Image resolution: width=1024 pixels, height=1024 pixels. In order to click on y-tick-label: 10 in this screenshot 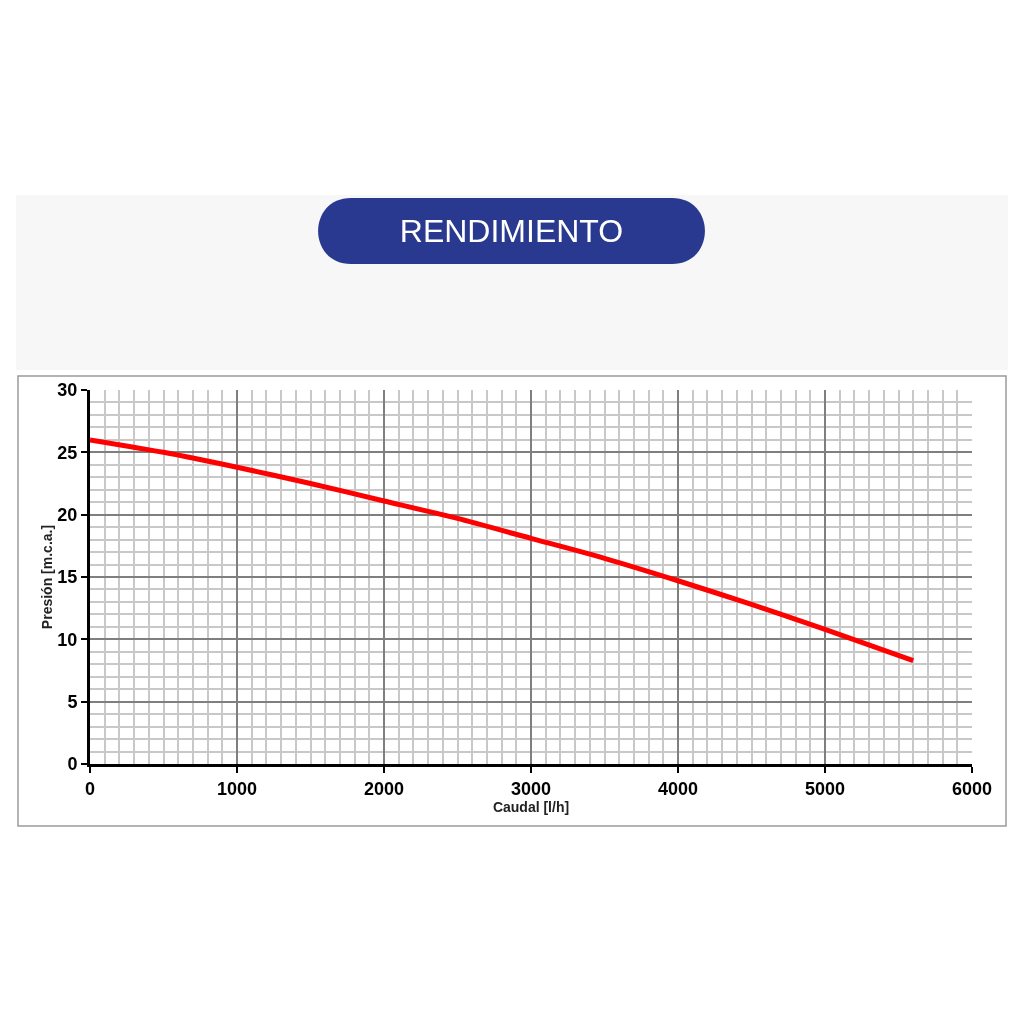, I will do `click(67, 639)`.